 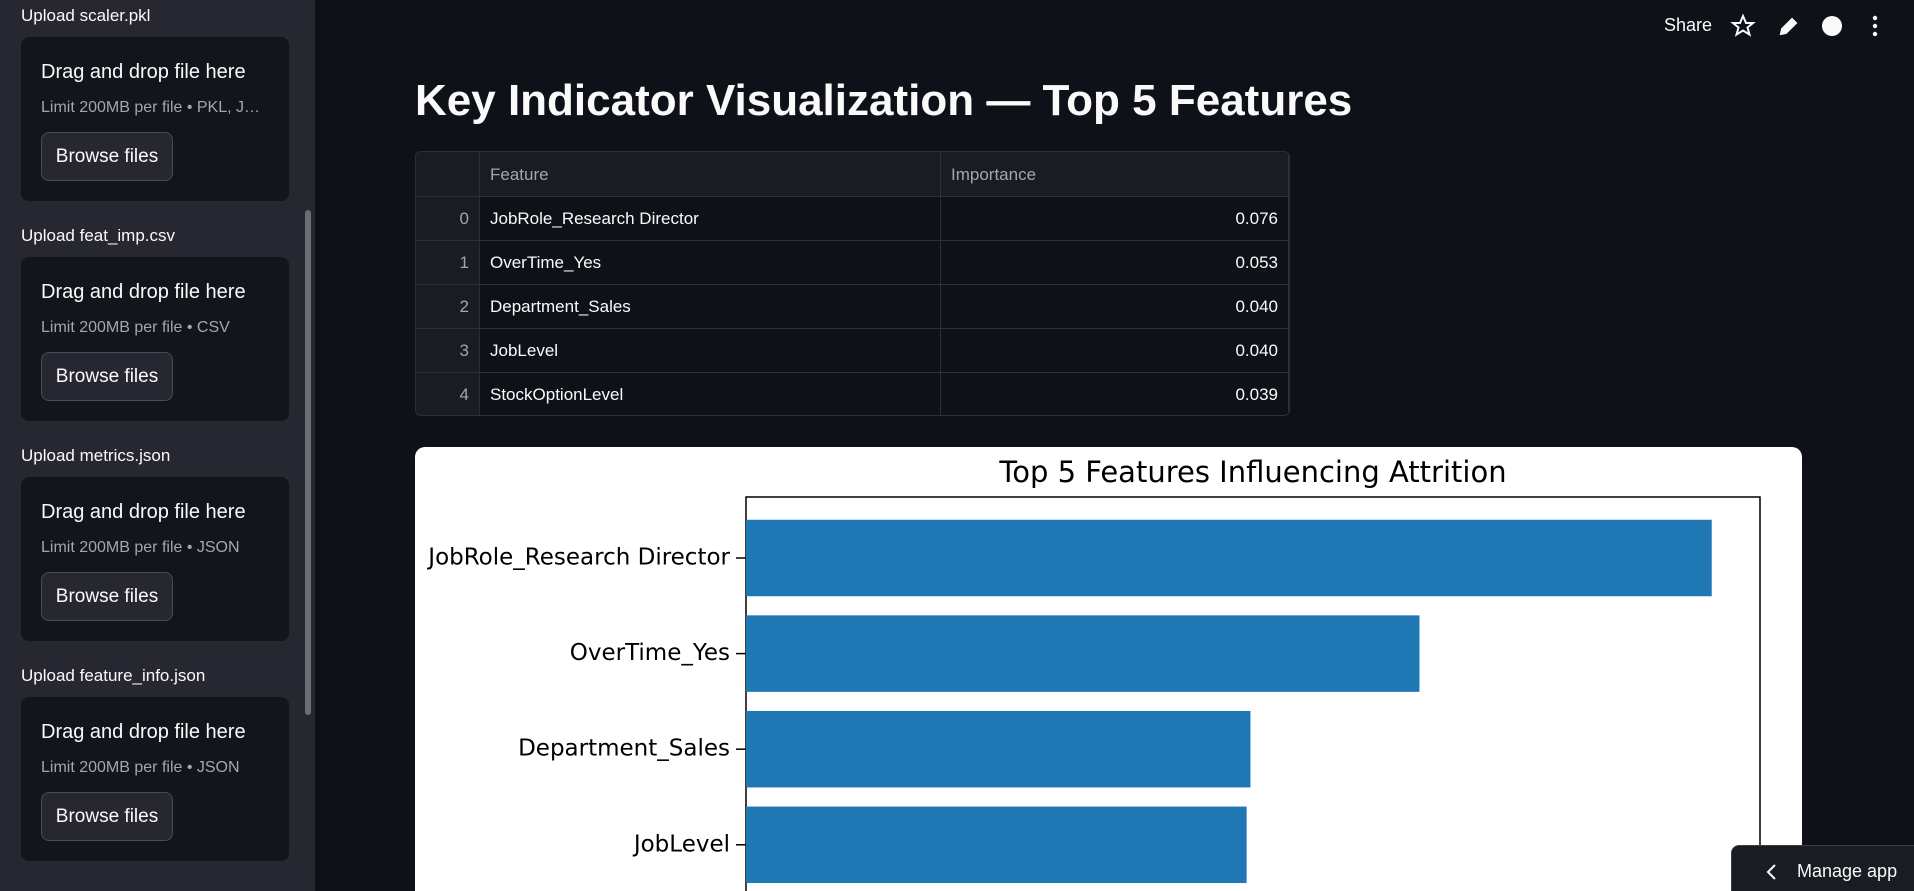 What do you see at coordinates (448, 263) in the screenshot?
I see `row-index: 1` at bounding box center [448, 263].